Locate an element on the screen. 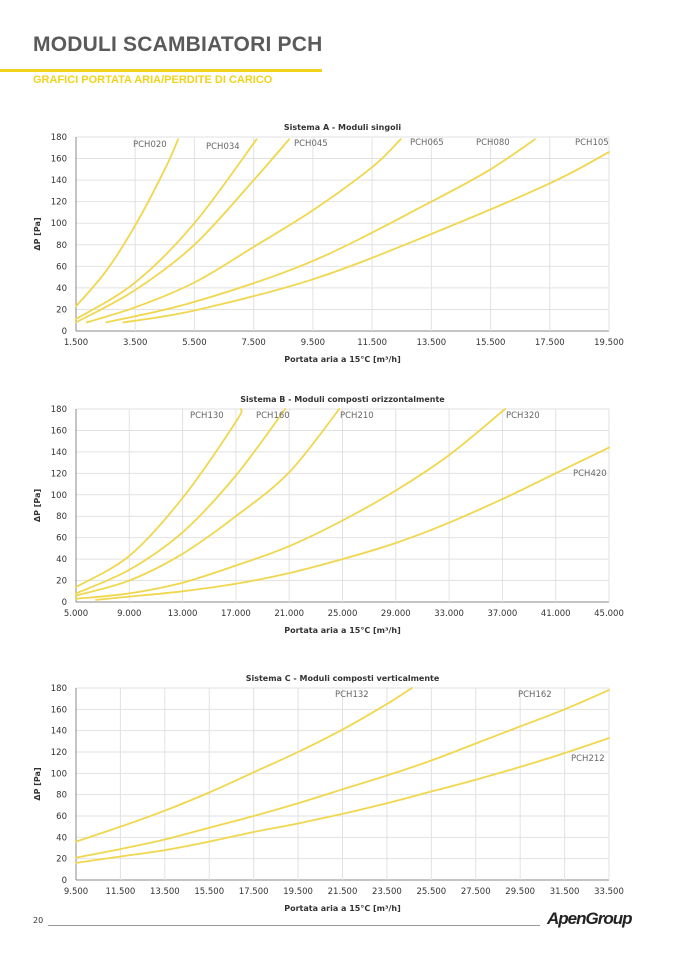  curve-pch034 is located at coordinates (166, 229).